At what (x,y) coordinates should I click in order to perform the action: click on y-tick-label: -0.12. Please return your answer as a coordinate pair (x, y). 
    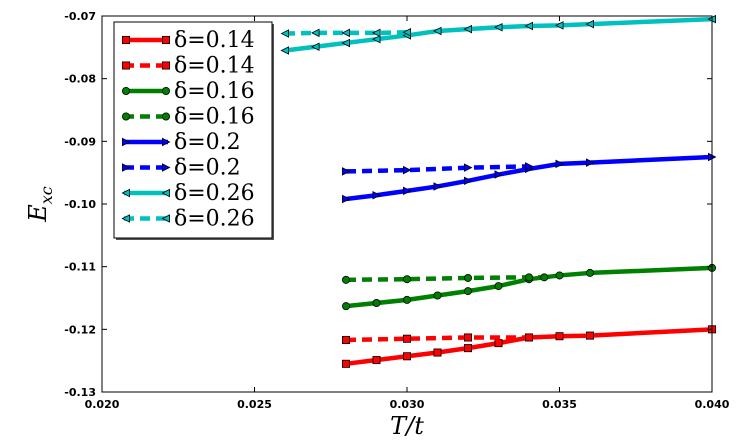
    Looking at the image, I should click on (80, 329).